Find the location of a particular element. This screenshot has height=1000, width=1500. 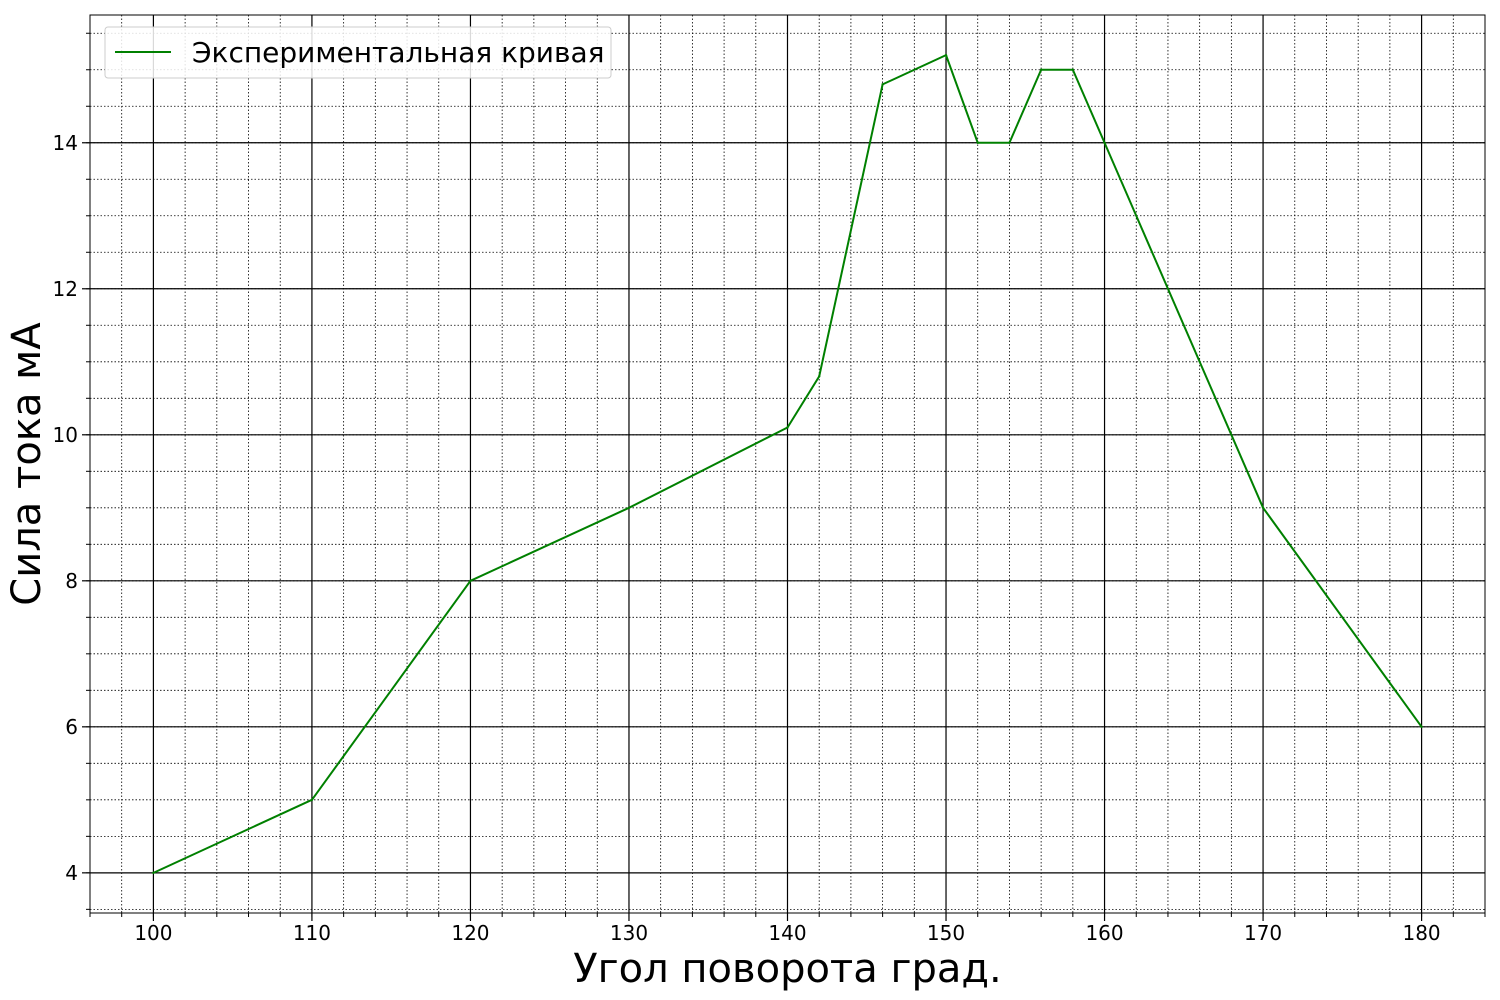

x-tick-label: 110 is located at coordinates (312, 933).